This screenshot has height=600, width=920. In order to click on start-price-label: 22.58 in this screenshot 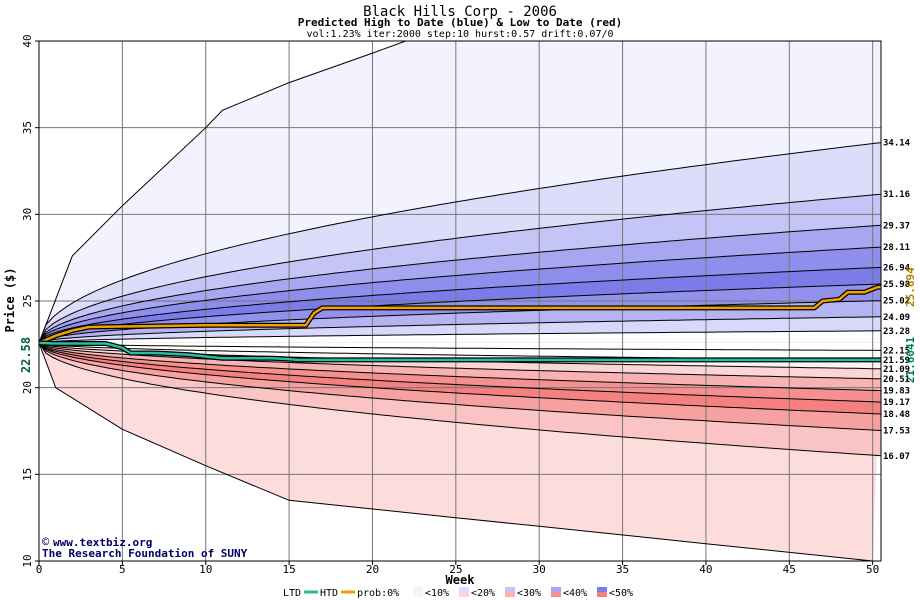, I will do `click(26, 355)`.